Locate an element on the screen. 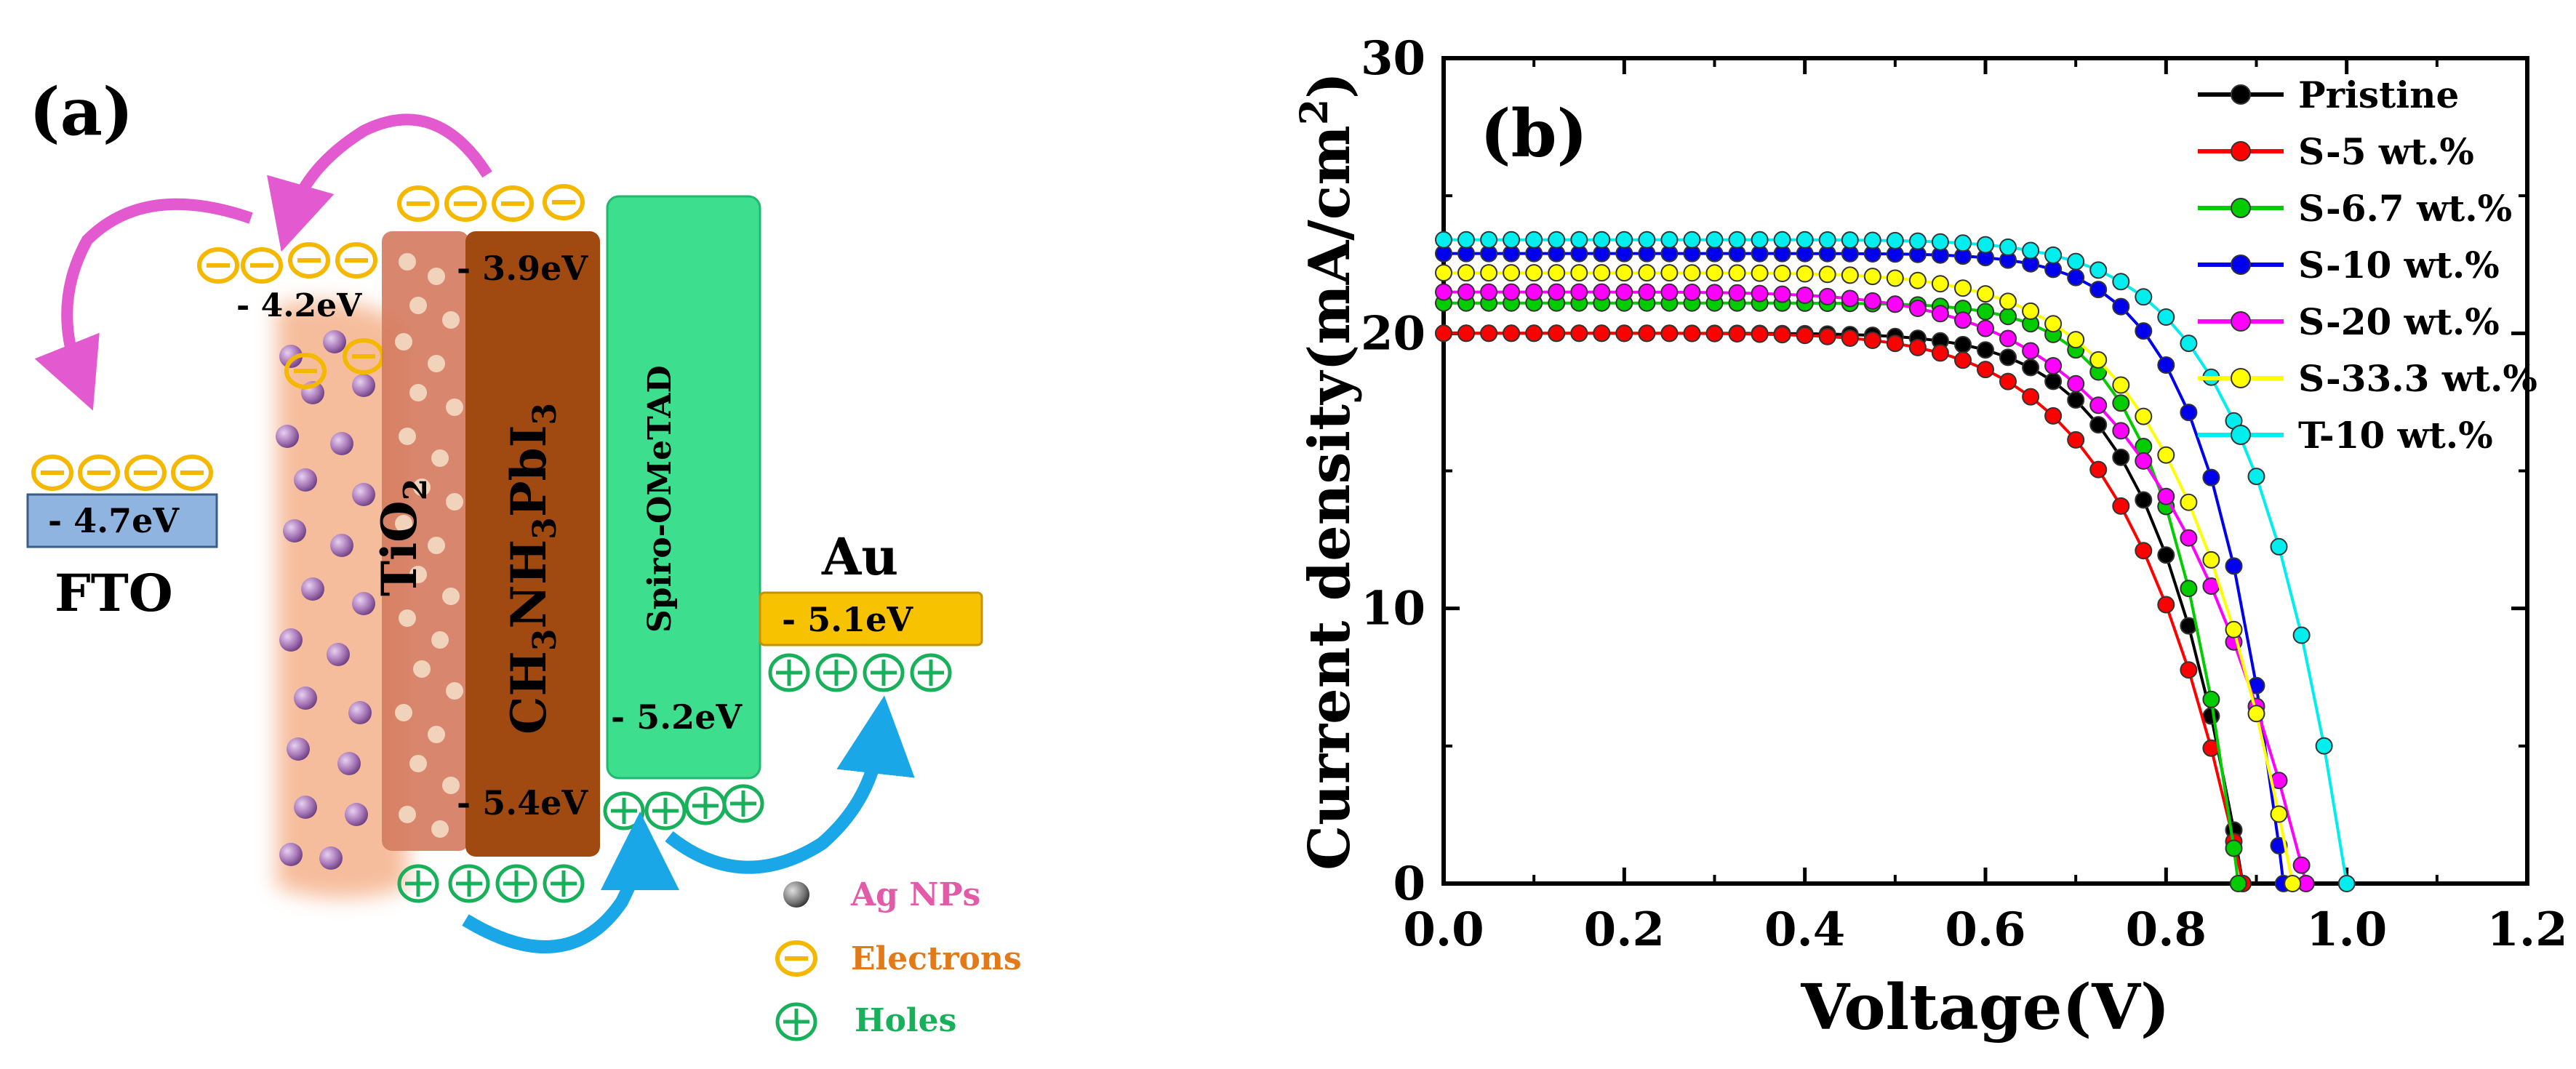  blue-arrow-spiro is located at coordinates (570, 883).